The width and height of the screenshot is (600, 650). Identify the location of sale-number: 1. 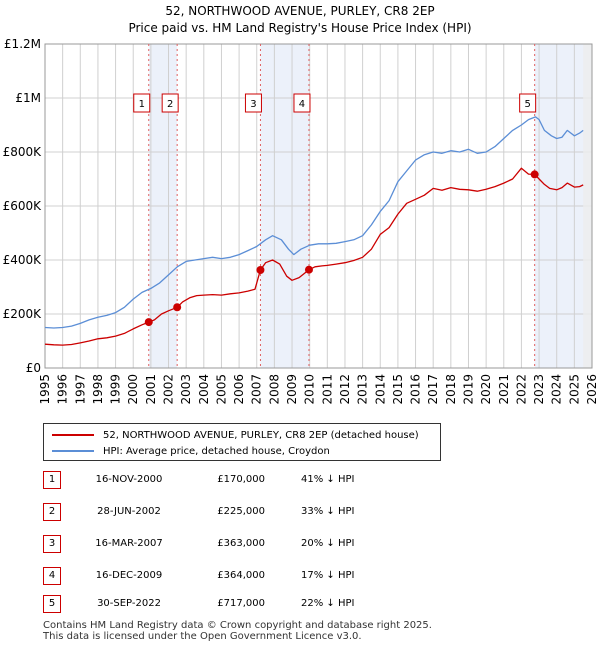
(52, 480).